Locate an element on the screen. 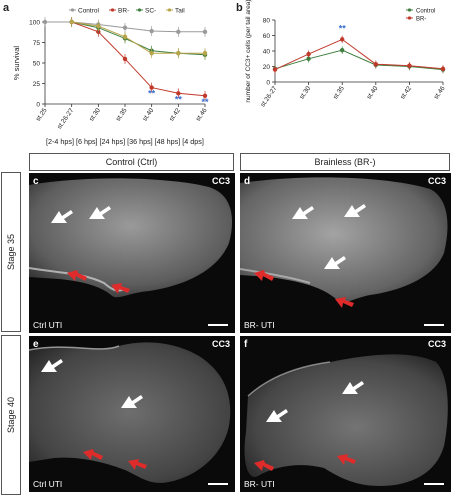  micrograph-e-tissue is located at coordinates (130, 412).